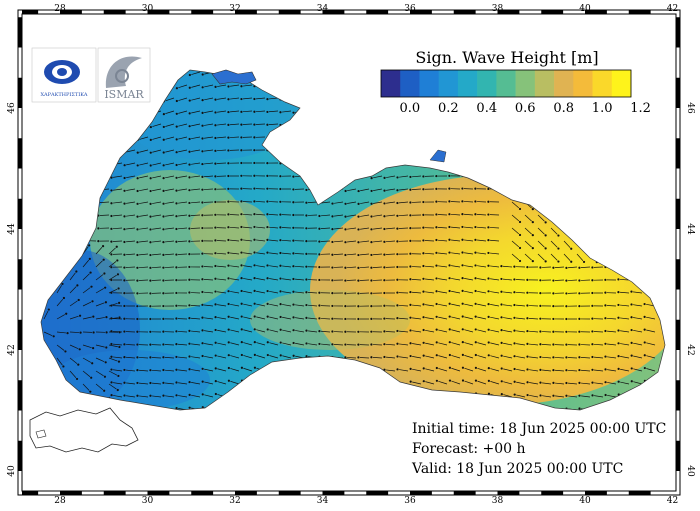 The image size is (700, 511). Describe the element at coordinates (486, 108) in the screenshot. I see `colorbar-tick: 0.4` at that location.